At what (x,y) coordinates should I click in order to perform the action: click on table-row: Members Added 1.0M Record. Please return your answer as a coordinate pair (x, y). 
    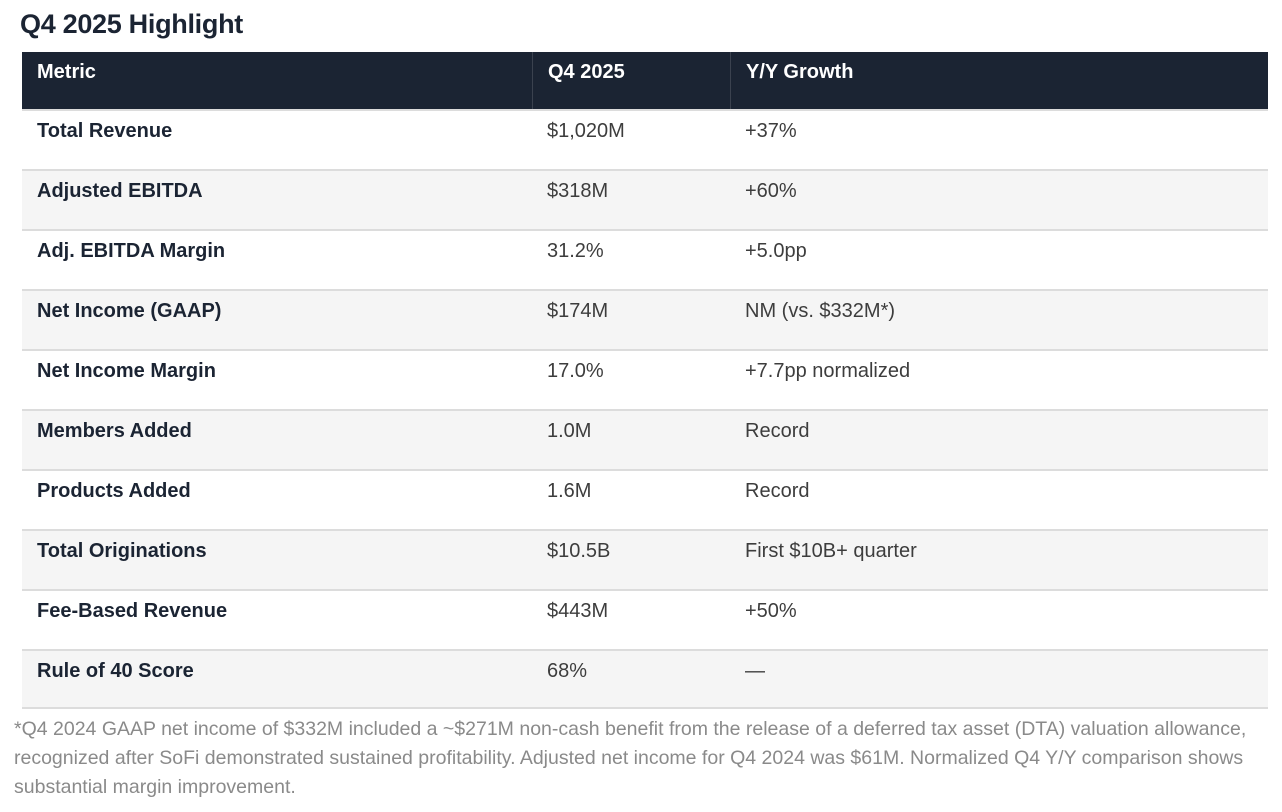
    Looking at the image, I should click on (645, 439).